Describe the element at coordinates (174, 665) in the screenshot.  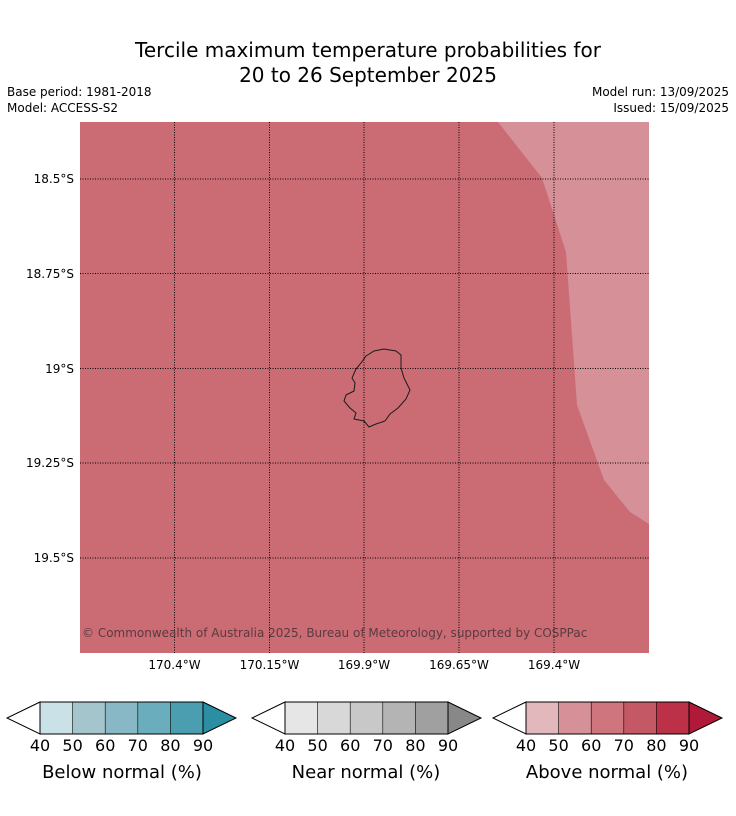
I see `lon-label: 170.4°W` at that location.